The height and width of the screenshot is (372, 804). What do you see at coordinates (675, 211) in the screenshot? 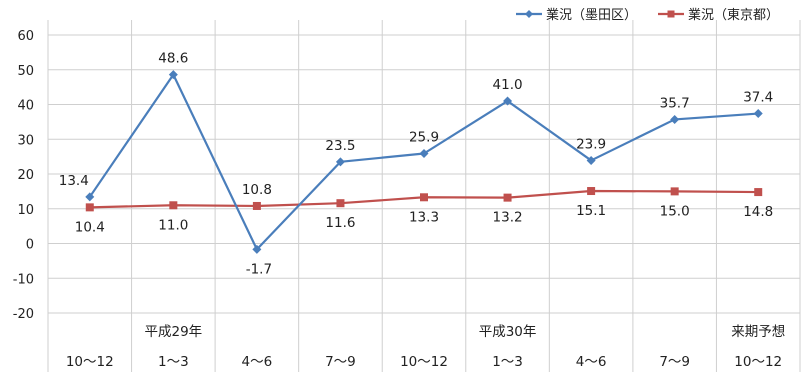
I see `data-label: 15.0` at bounding box center [675, 211].